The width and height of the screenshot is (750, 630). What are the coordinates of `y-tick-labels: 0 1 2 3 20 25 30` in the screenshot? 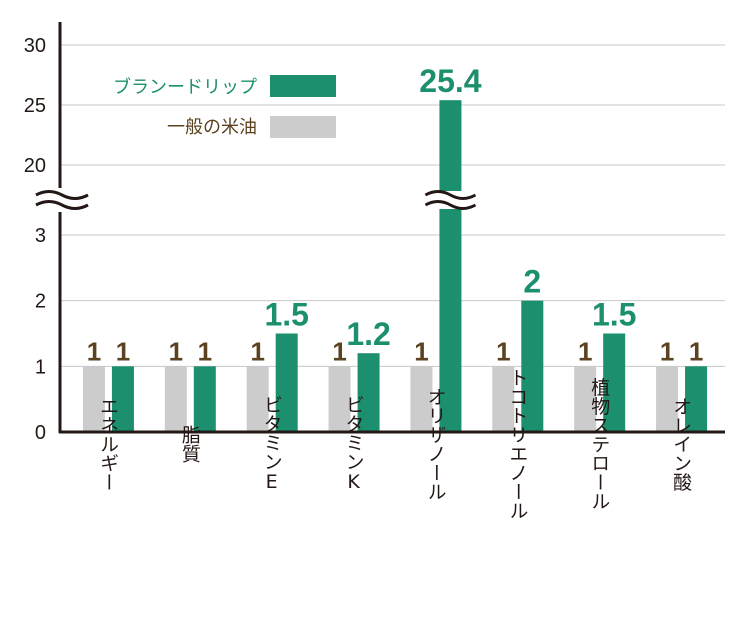 It's located at (35, 239).